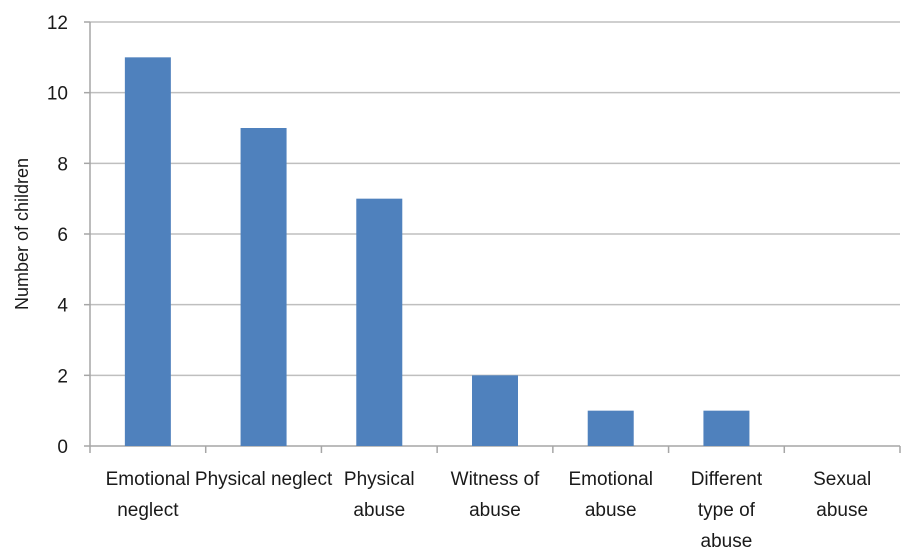 The width and height of the screenshot is (909, 549). What do you see at coordinates (842, 479) in the screenshot?
I see `x-tick-label-line: Sexual` at bounding box center [842, 479].